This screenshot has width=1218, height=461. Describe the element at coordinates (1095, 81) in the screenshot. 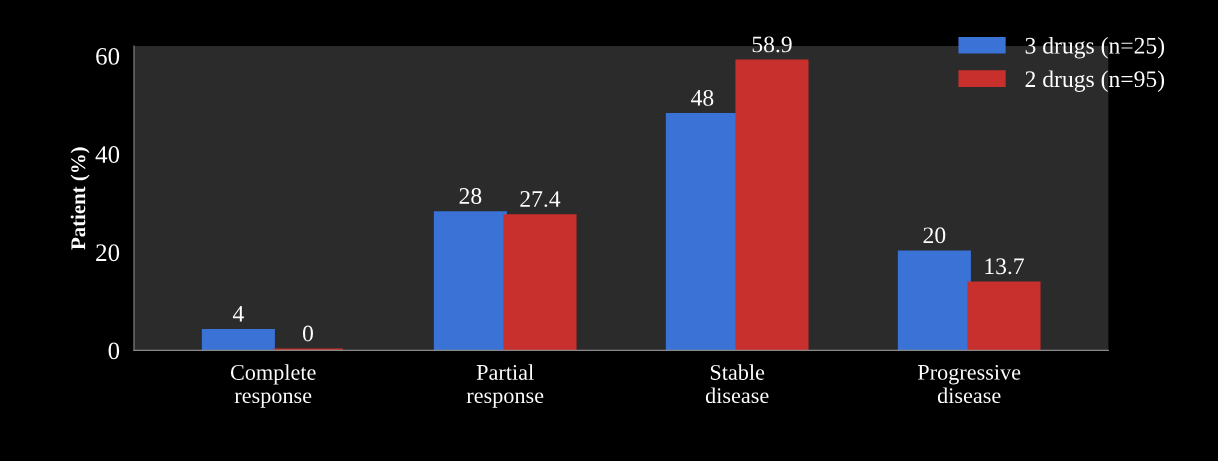

I see `legend-label: 2 drugs (n=95)` at that location.